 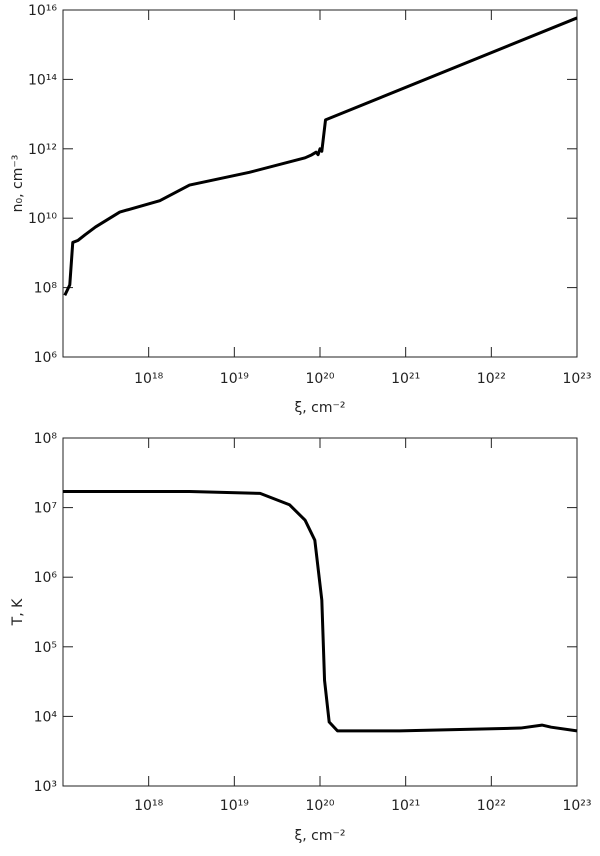 What do you see at coordinates (42, 80) in the screenshot?
I see `y-tick-label: 10¹⁴` at bounding box center [42, 80].